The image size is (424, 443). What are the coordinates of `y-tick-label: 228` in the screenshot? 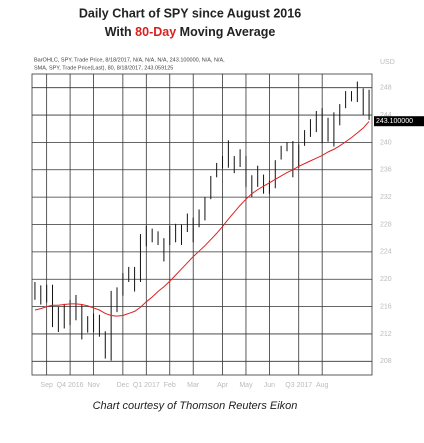 It's located at (386, 224).